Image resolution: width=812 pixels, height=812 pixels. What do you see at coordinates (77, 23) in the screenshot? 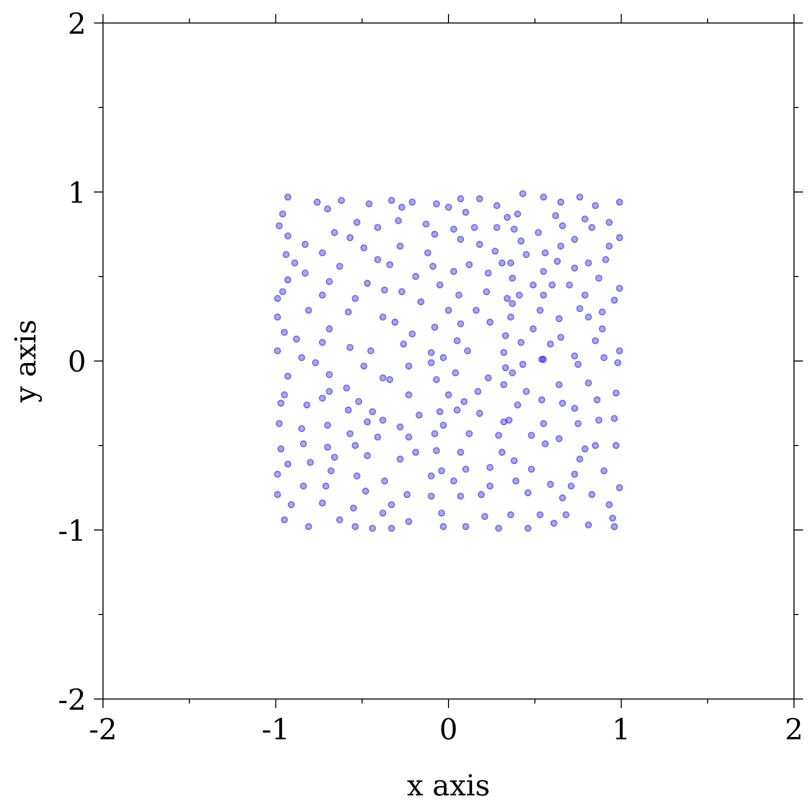
I see `y-tick-label: 2` at bounding box center [77, 23].